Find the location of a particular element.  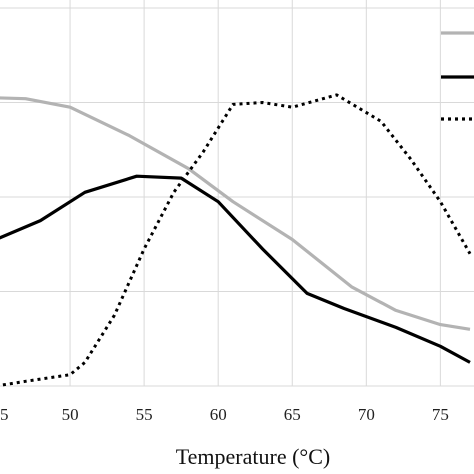

x-tick-label: 5 is located at coordinates (4, 414).